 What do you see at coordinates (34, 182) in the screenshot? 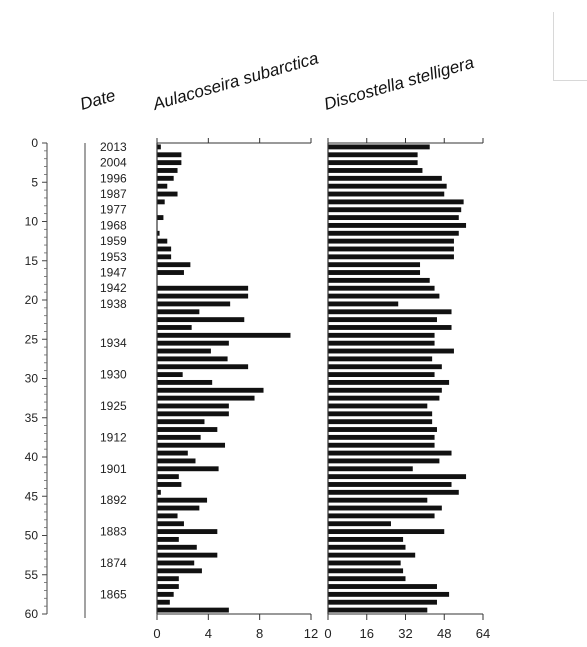
I see `depth-tick-label: 5` at bounding box center [34, 182].